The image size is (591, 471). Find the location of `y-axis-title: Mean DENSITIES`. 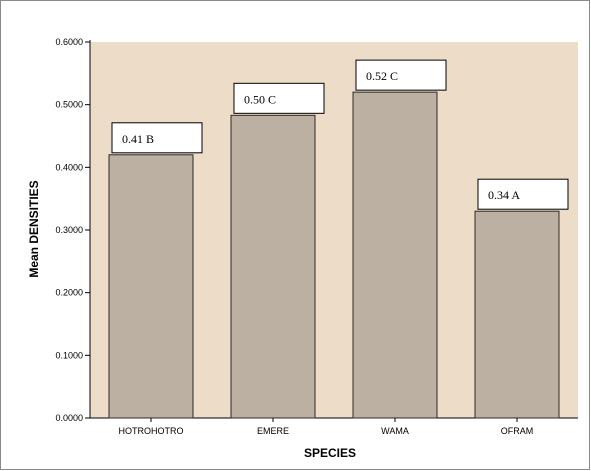

y-axis-title: Mean DENSITIES is located at coordinates (34, 228).